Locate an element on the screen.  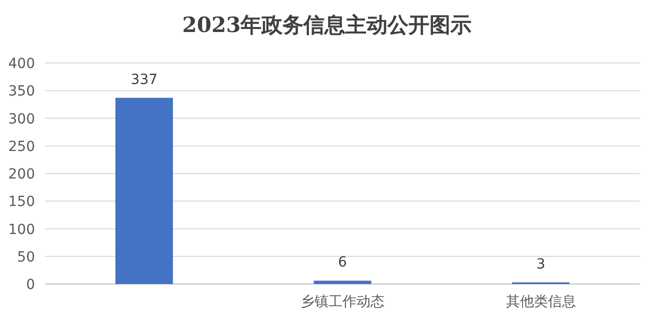
y-tick-label: 150 is located at coordinates (21, 202).